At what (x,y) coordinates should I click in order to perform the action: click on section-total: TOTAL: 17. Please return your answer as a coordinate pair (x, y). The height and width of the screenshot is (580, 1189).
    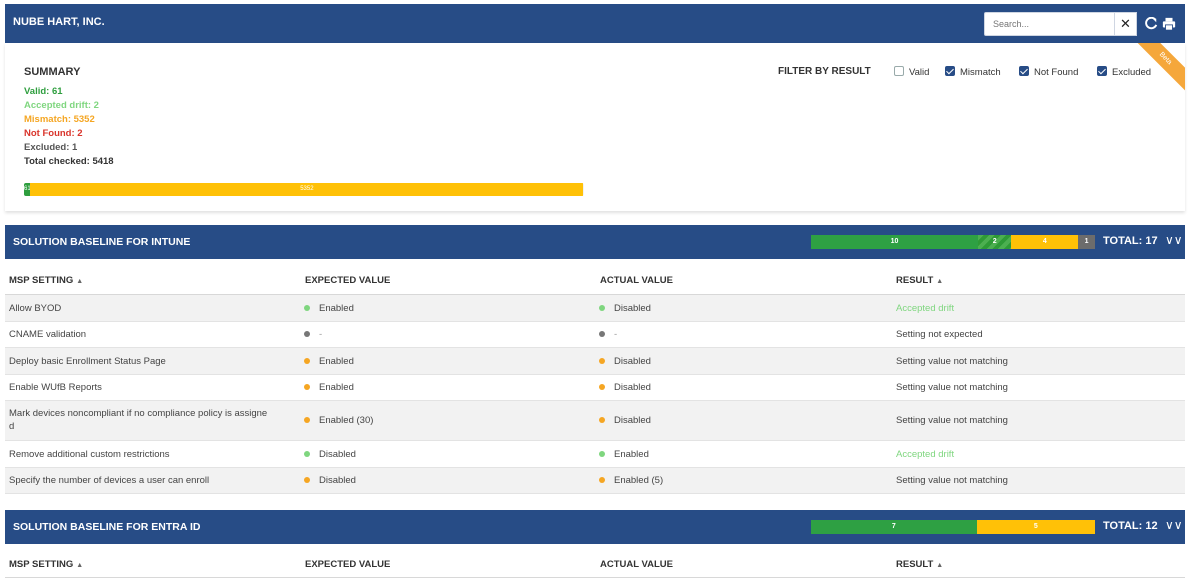
    Looking at the image, I should click on (1130, 241).